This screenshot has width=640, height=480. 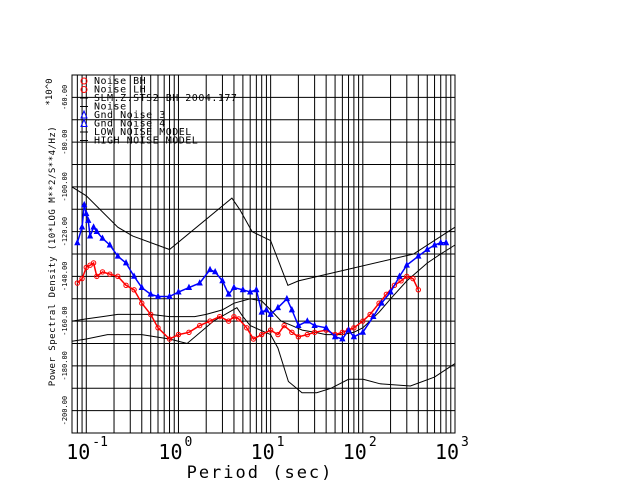 I want to click on y-axis-multiplier: *10^0, so click(x=50, y=91).